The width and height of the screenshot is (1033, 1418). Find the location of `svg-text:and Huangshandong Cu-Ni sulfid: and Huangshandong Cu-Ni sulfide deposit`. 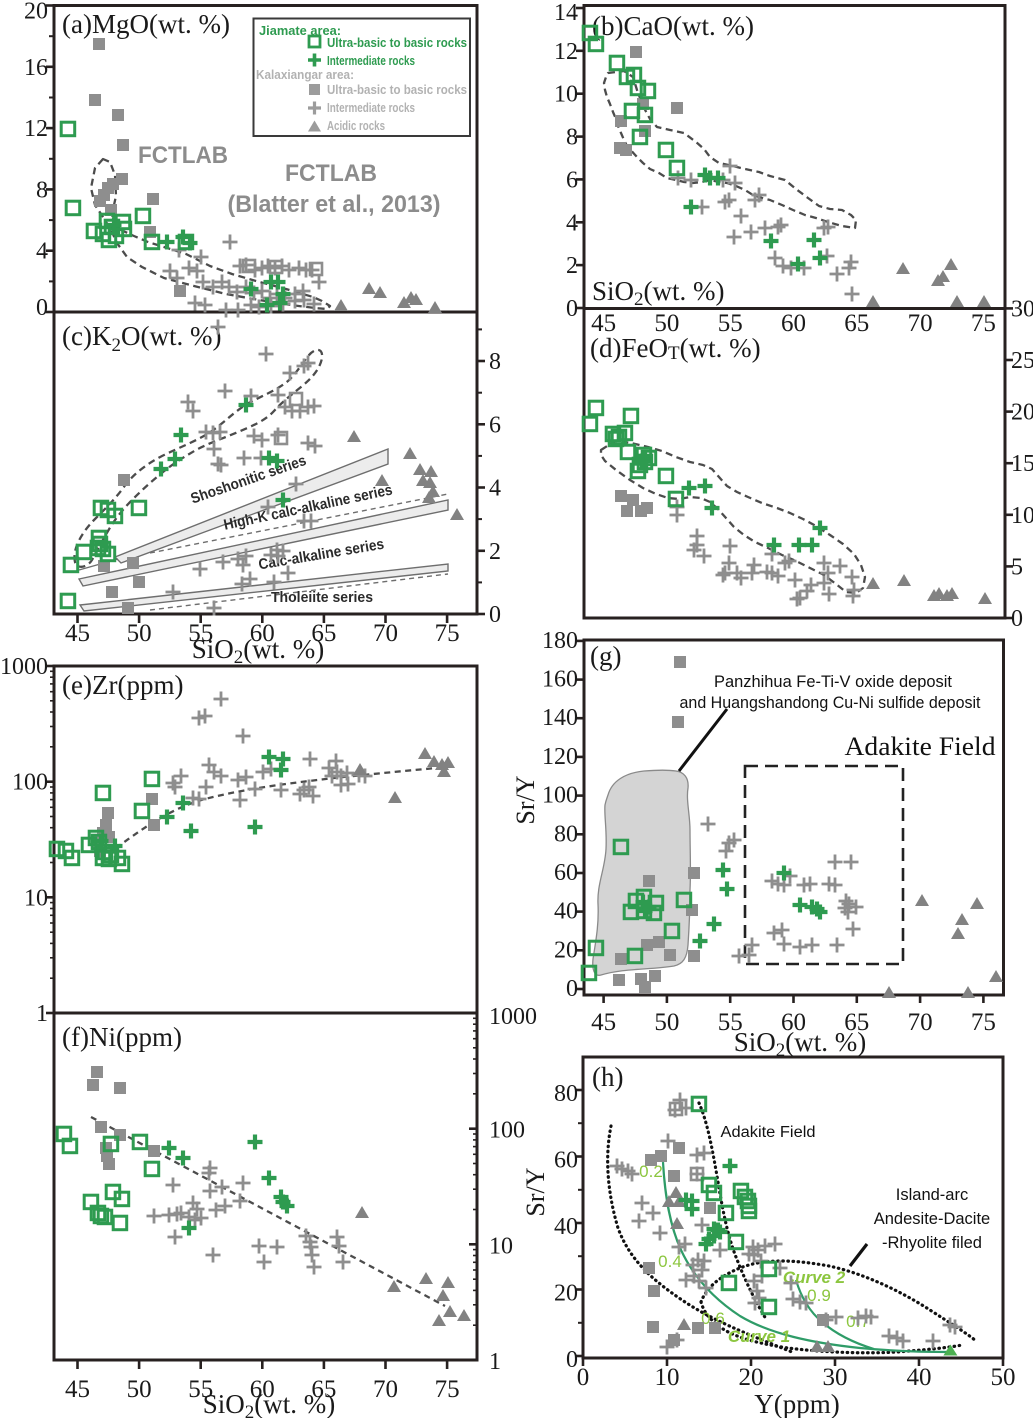

svg-text:and Huangshandong Cu-Ni sulfid: and Huangshandong Cu-Ni sulfide deposit is located at coordinates (830, 703).